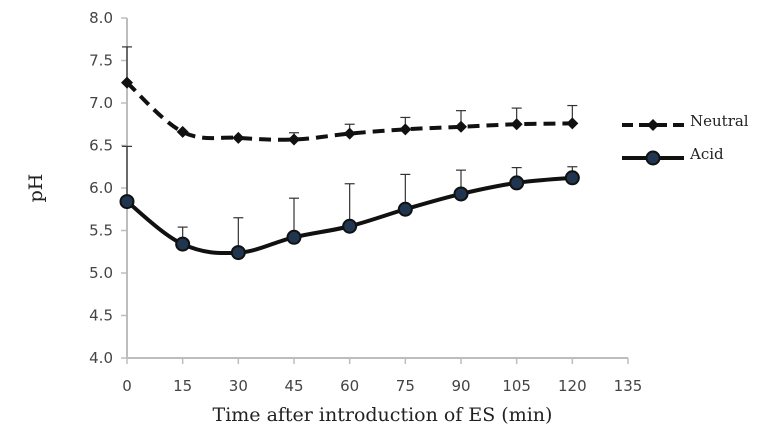  What do you see at coordinates (101, 273) in the screenshot?
I see `y-tick-label: 5.0` at bounding box center [101, 273].